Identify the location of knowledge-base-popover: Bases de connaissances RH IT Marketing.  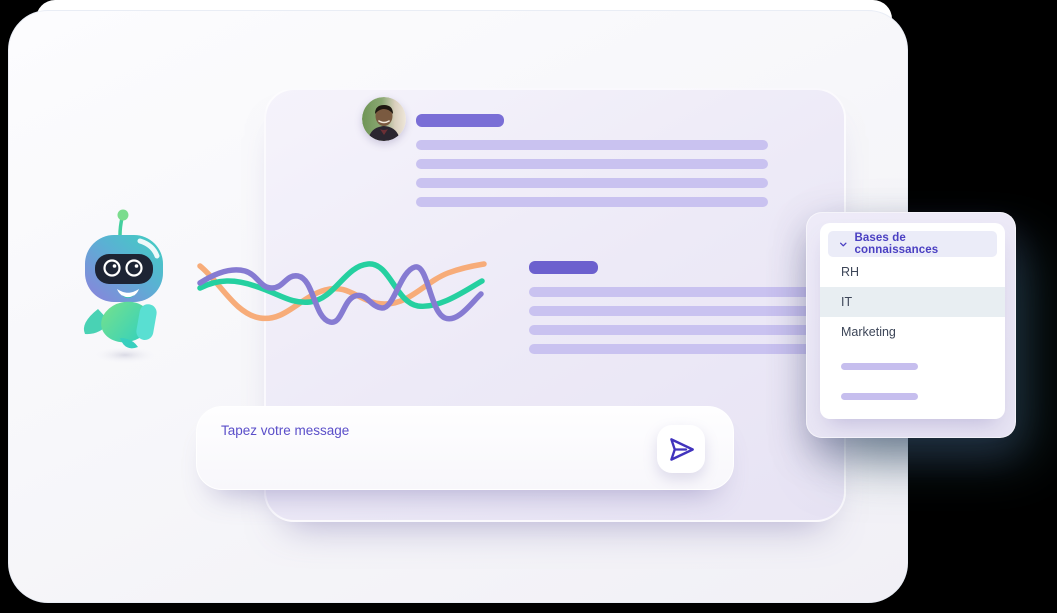
(911, 325).